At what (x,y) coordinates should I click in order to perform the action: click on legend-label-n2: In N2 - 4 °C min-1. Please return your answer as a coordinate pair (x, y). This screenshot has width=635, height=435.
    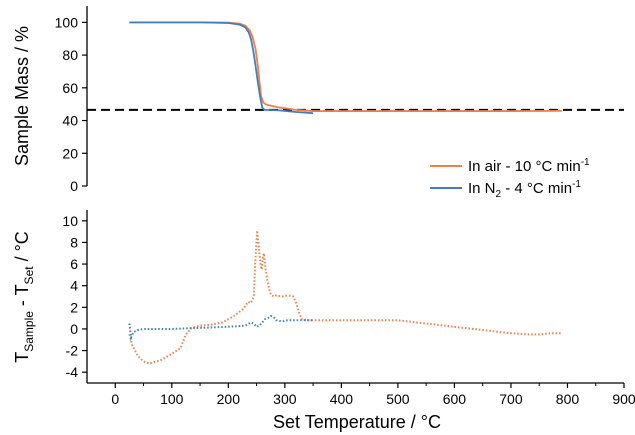
    Looking at the image, I should click on (524, 189).